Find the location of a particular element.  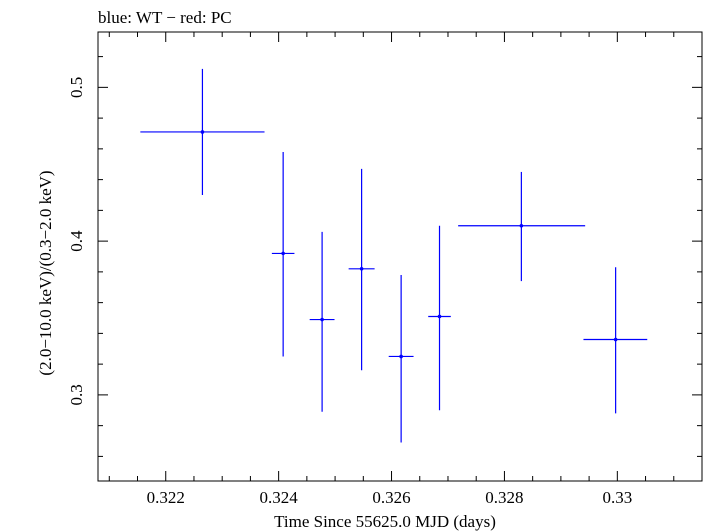

x-tick-label: 0.328 is located at coordinates (504, 497).